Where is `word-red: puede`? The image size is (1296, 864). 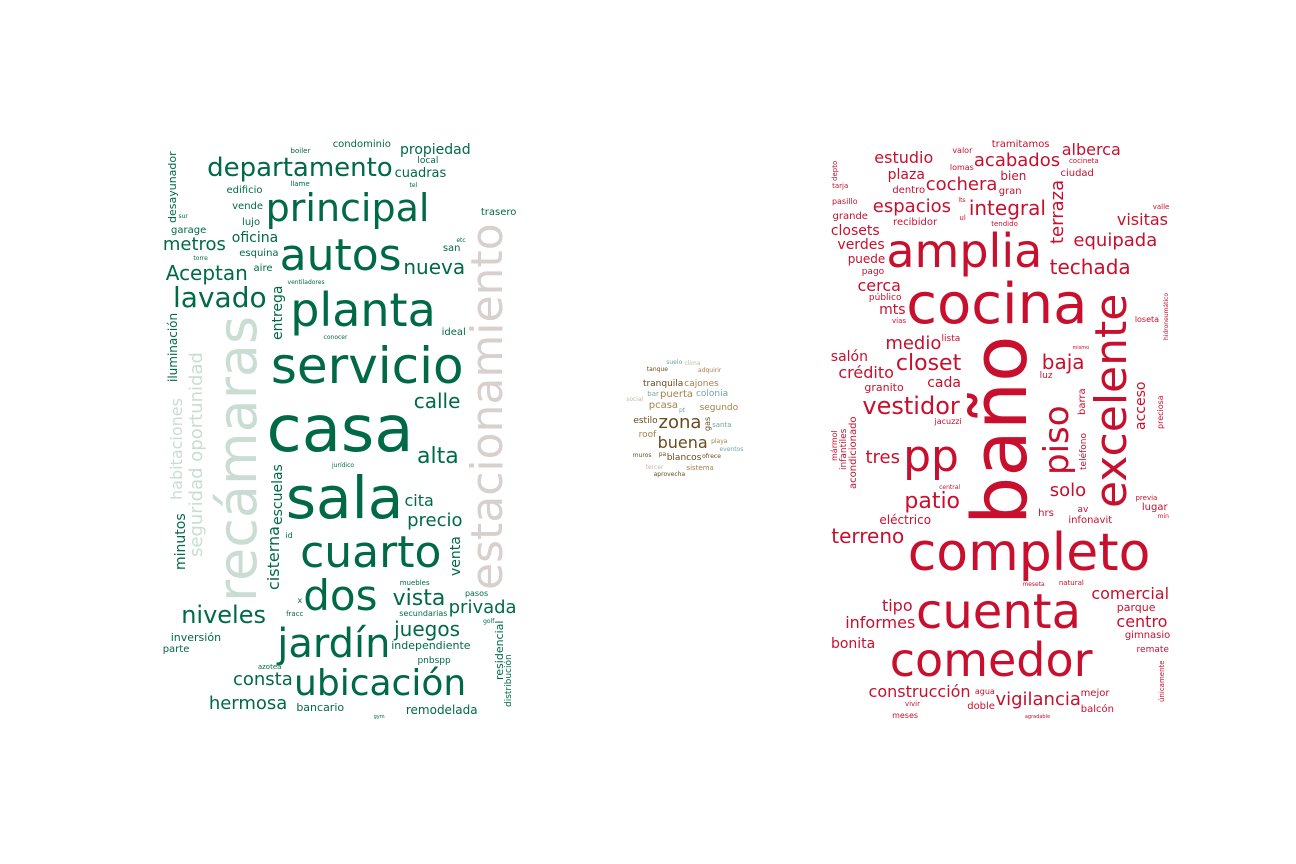
word-red: puede is located at coordinates (866, 259).